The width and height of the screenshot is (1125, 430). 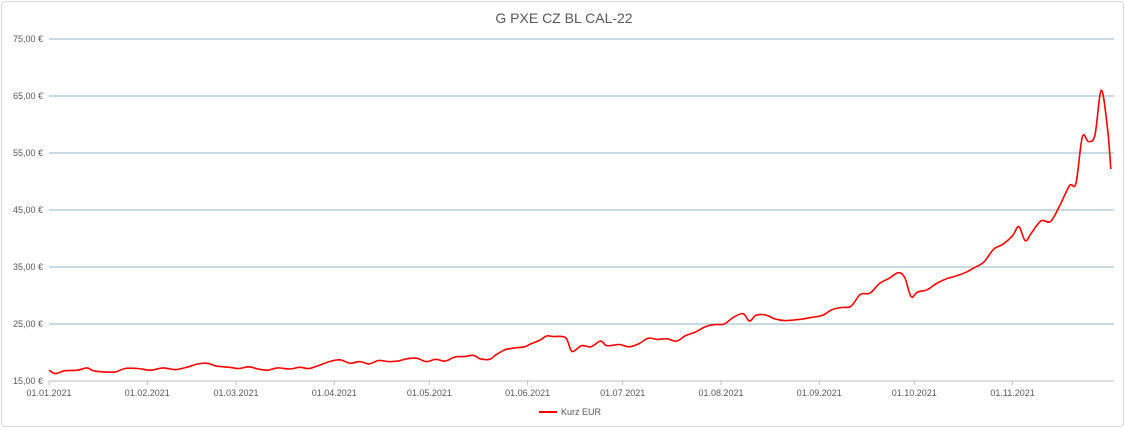 I want to click on legend: Kurz EUR, so click(x=570, y=412).